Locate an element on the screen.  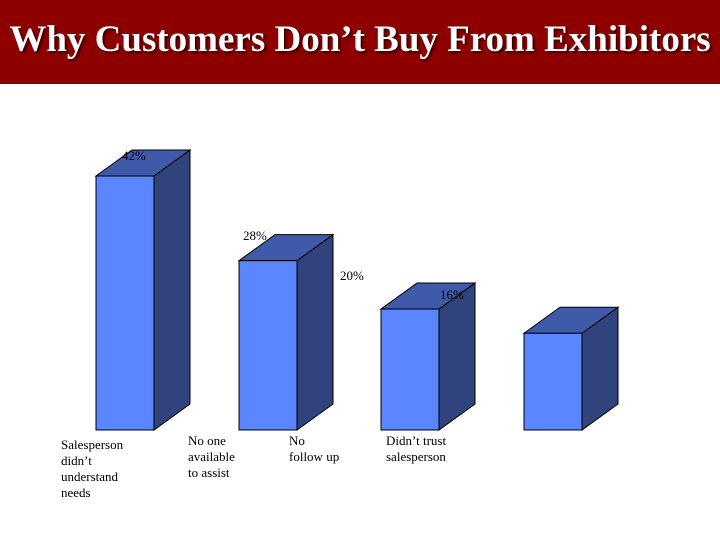
category-label-line: available is located at coordinates (211, 456).